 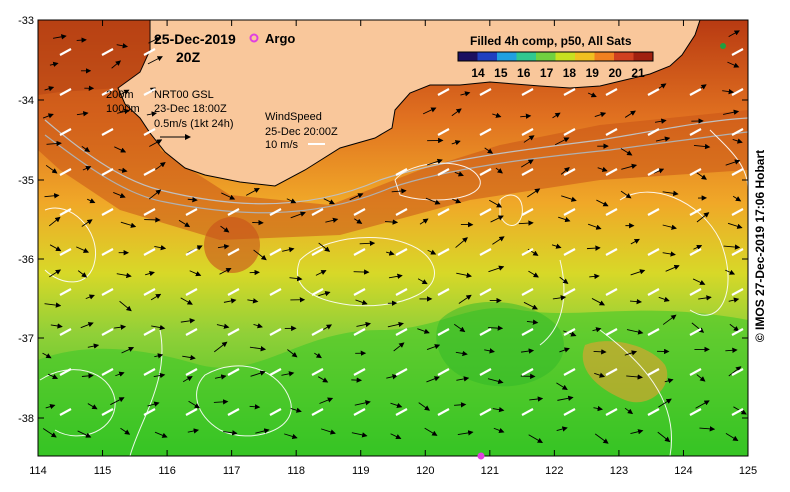 I want to click on colorbar-tick-label: 20, so click(x=615, y=73).